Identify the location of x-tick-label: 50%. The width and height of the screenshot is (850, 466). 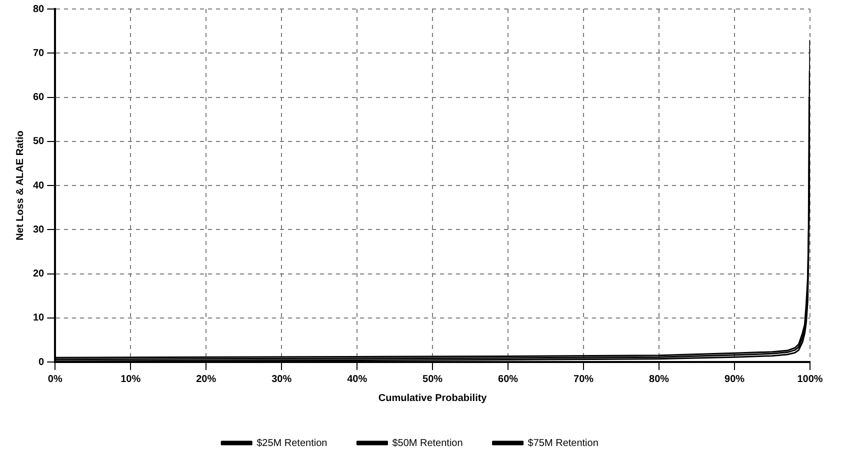
(432, 379).